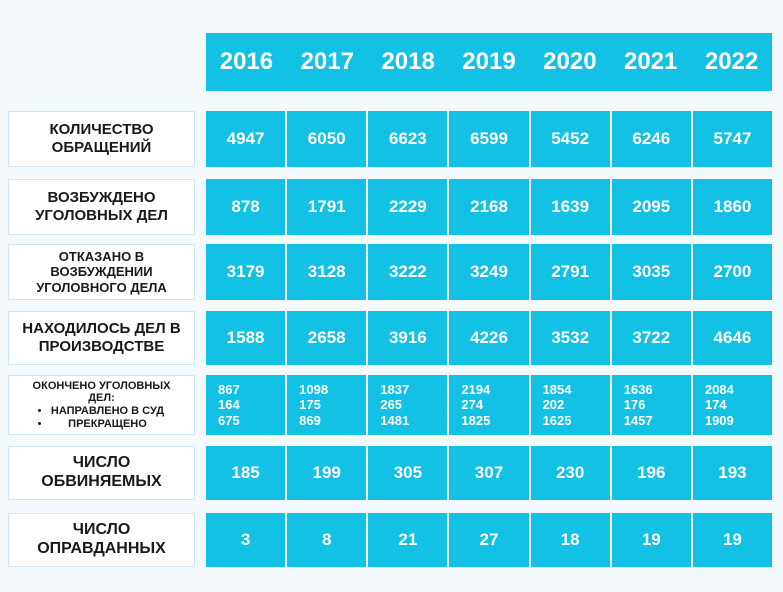 The image size is (783, 592). Describe the element at coordinates (732, 473) in the screenshot. I see `value-cell: 193` at that location.